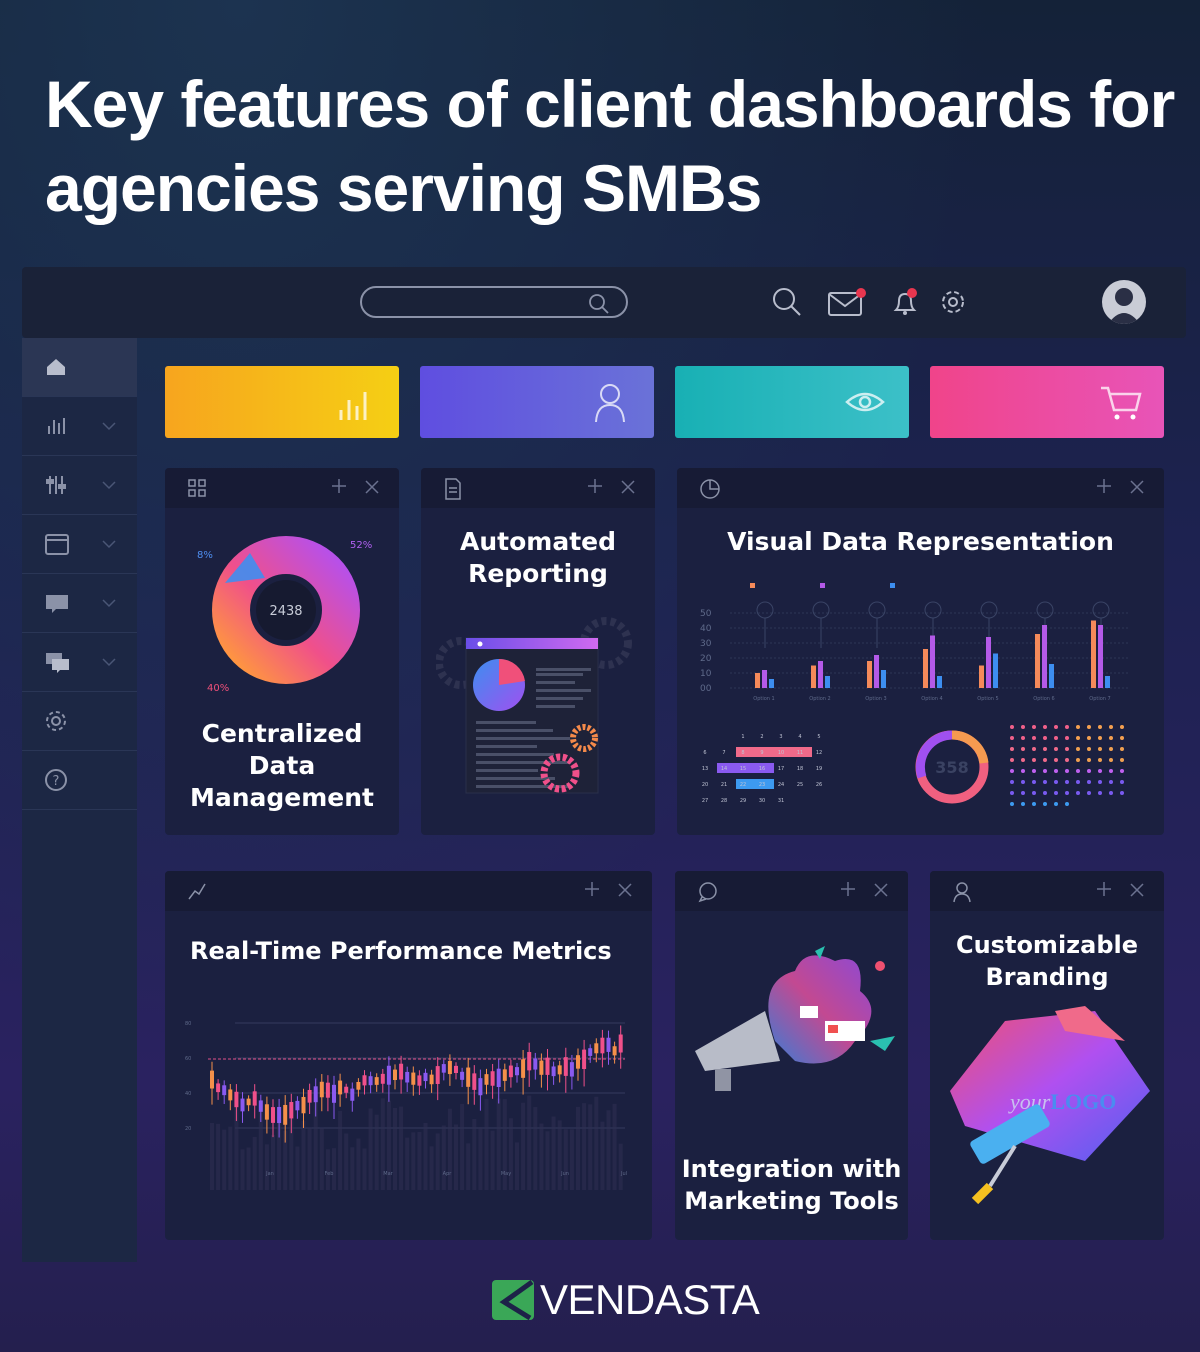 This screenshot has width=1200, height=1352. I want to click on vendasta-logo: VENDASTA, so click(626, 1300).